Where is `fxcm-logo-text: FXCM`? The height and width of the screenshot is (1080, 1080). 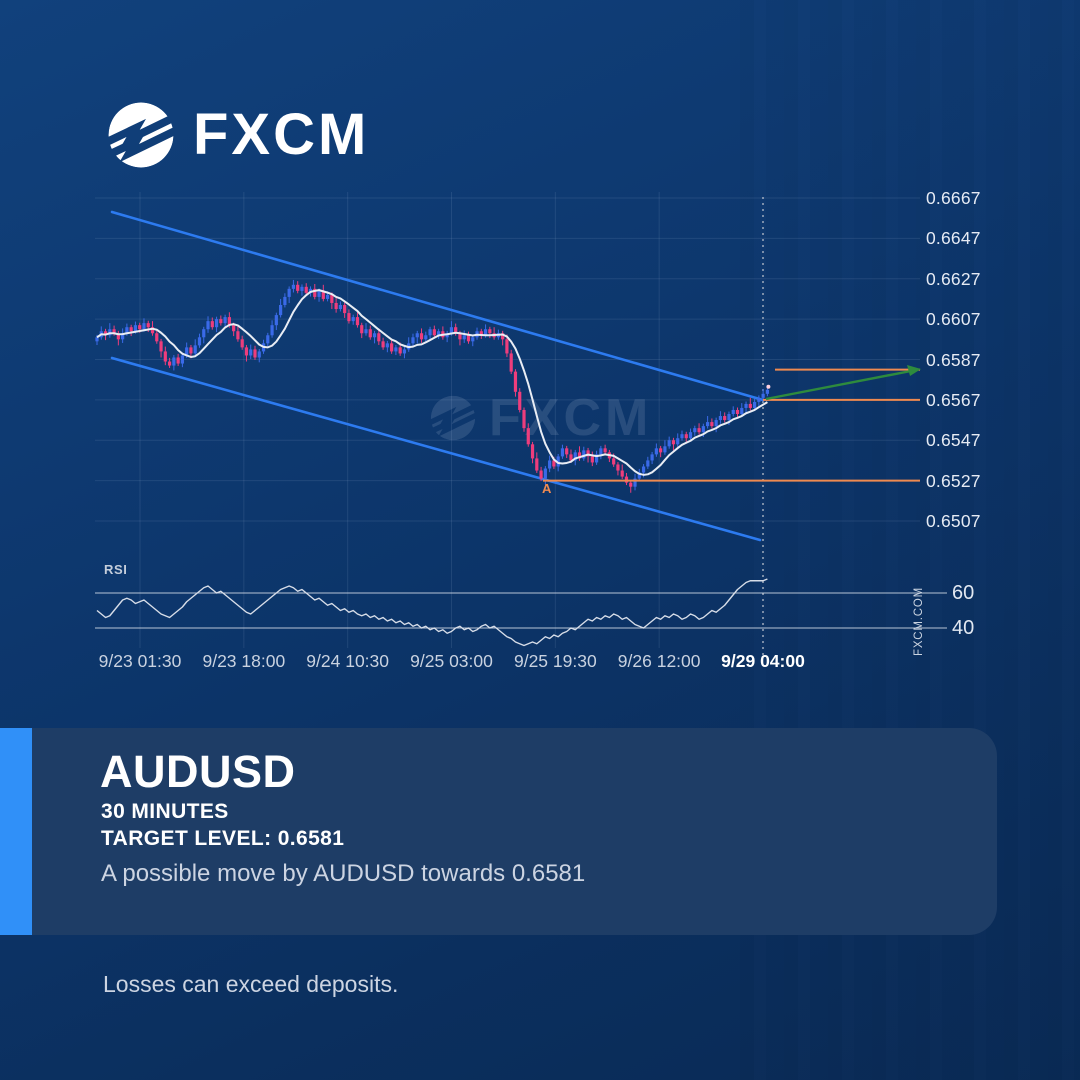
fxcm-logo-text: FXCM is located at coordinates (281, 134).